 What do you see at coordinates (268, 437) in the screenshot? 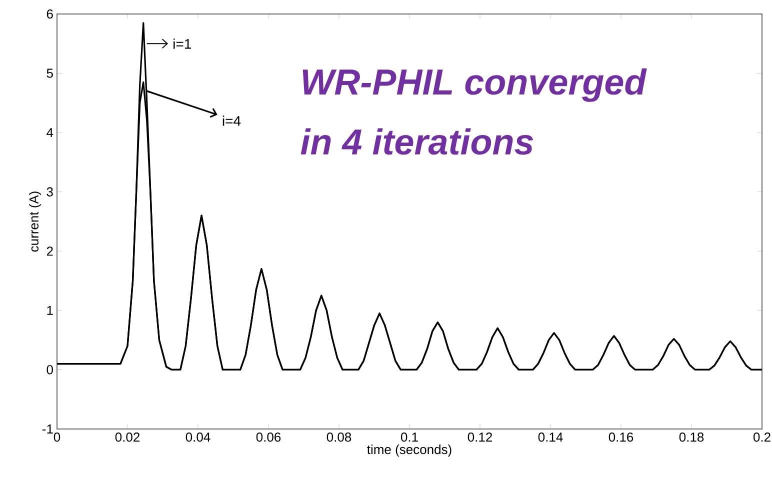
I see `x-tick-label: 0.06` at bounding box center [268, 437].